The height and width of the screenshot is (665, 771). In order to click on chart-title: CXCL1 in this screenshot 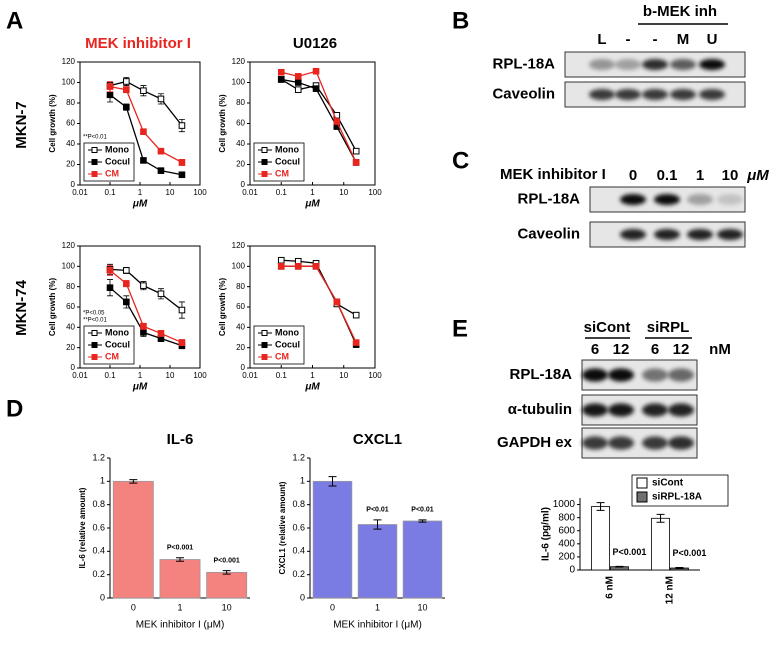, I will do `click(377, 439)`.